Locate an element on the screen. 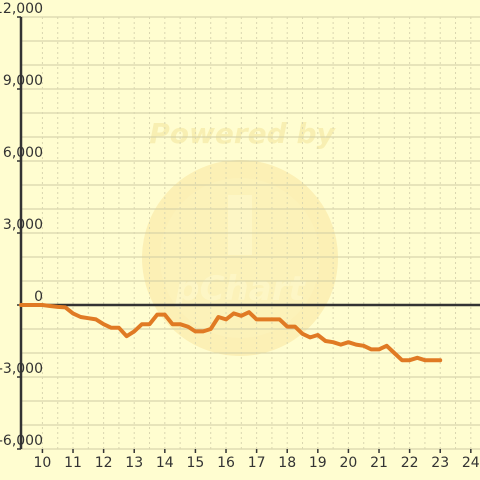  series-line is located at coordinates (231, 333).